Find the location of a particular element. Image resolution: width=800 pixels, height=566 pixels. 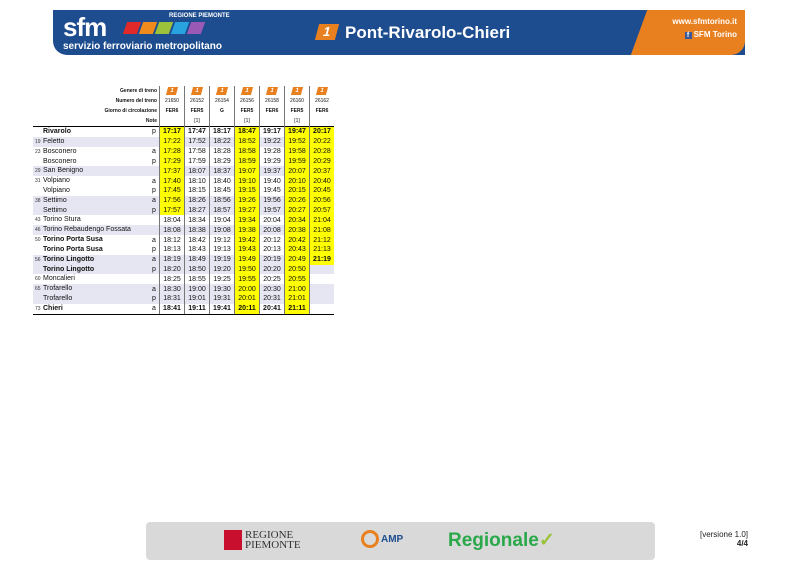

time-cell: 17:17 is located at coordinates (172, 131).